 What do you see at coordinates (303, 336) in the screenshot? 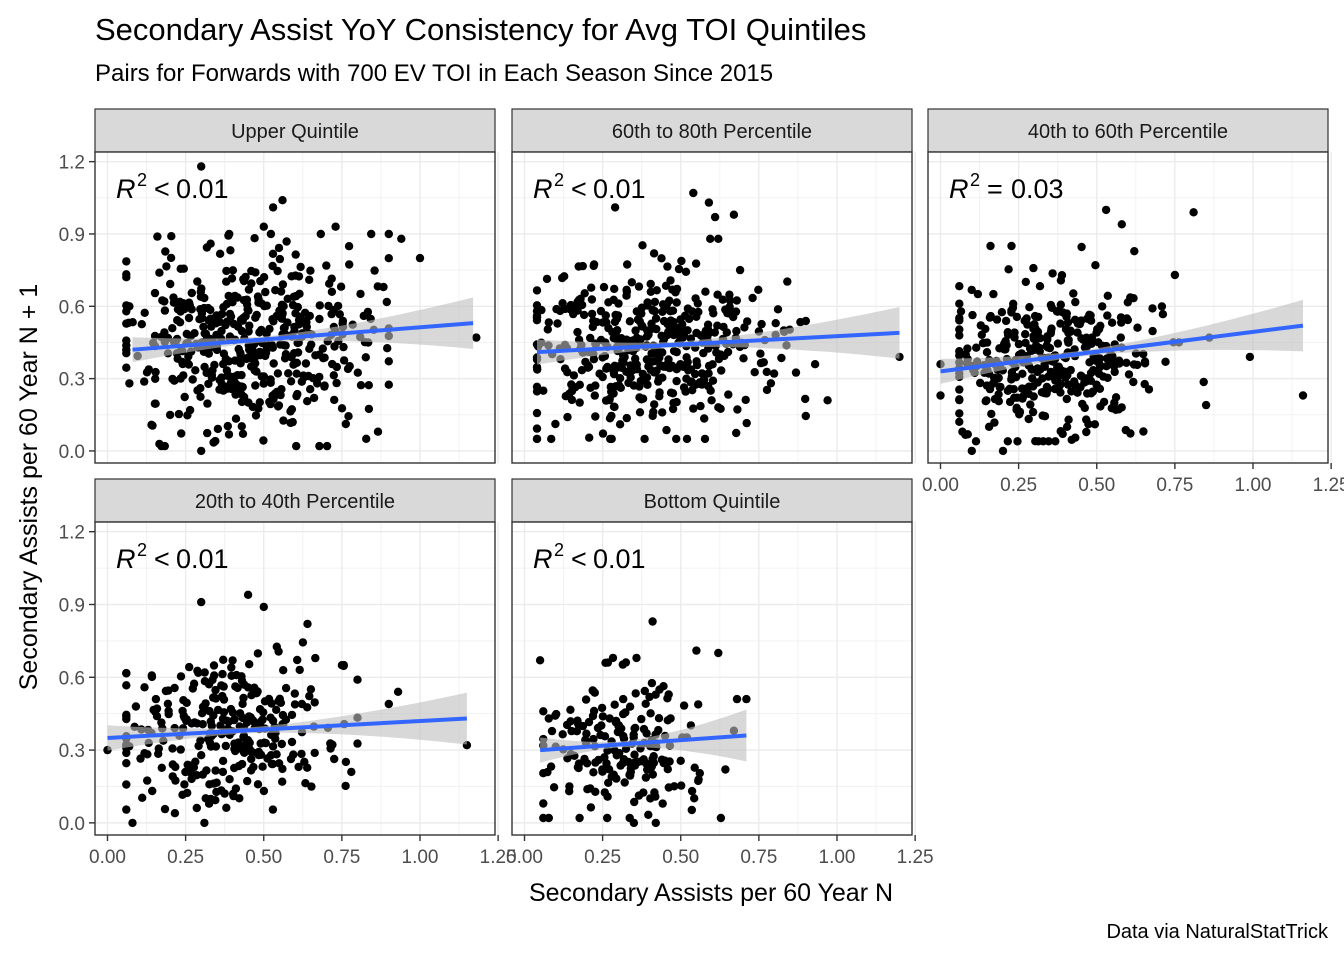
I see `regression-line` at bounding box center [303, 336].